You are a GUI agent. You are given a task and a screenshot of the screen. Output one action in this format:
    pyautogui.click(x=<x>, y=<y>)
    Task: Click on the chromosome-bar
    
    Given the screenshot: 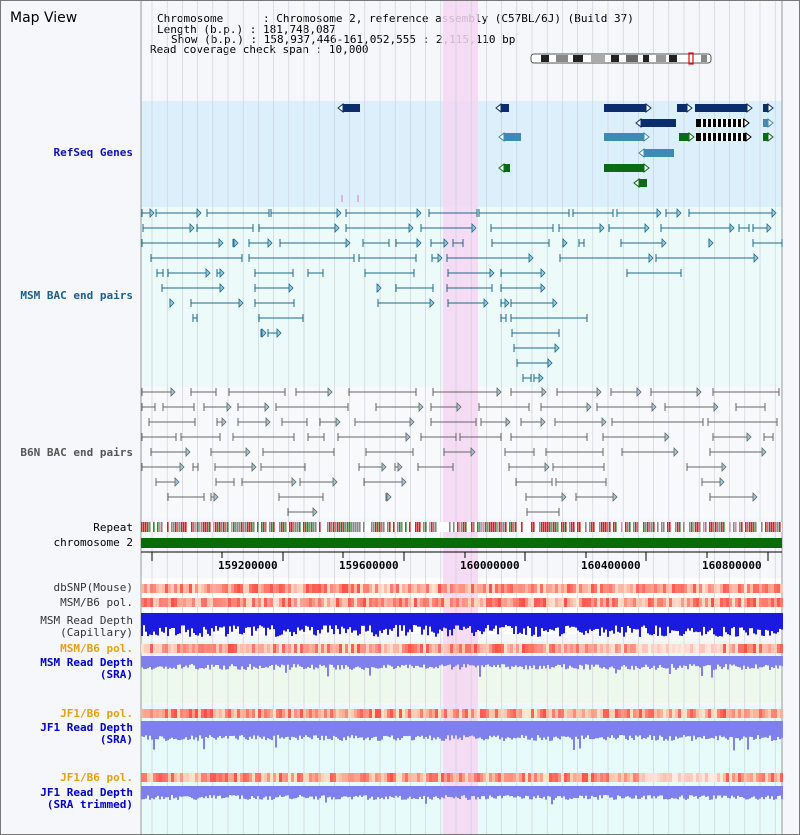 What is the action you would take?
    pyautogui.click(x=461, y=543)
    